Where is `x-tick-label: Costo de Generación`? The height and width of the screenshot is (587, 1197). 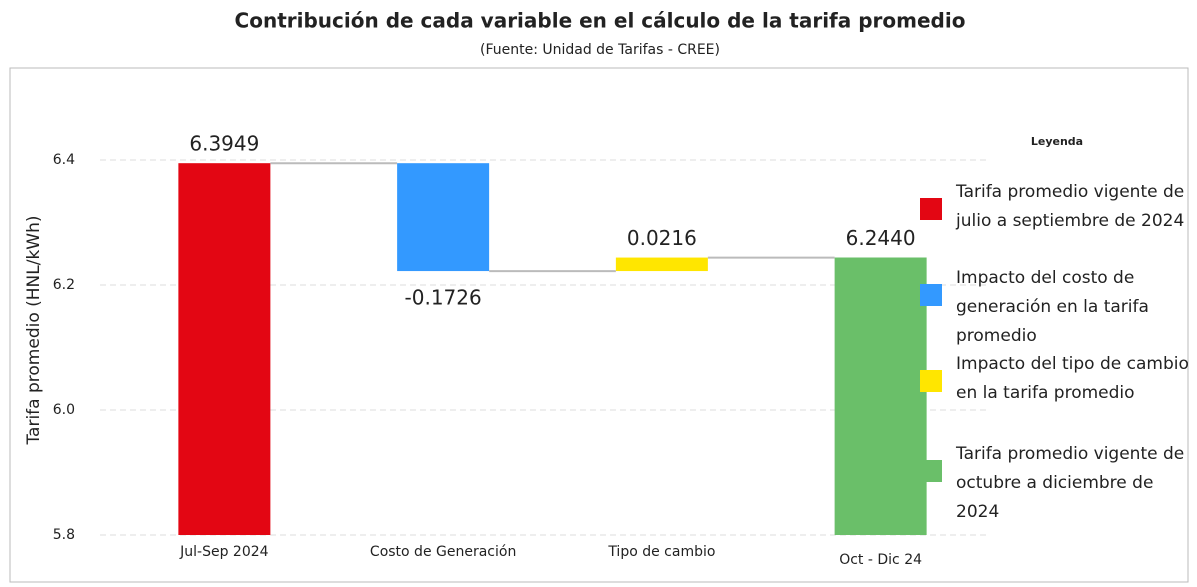 x-tick-label: Costo de Generación is located at coordinates (443, 552).